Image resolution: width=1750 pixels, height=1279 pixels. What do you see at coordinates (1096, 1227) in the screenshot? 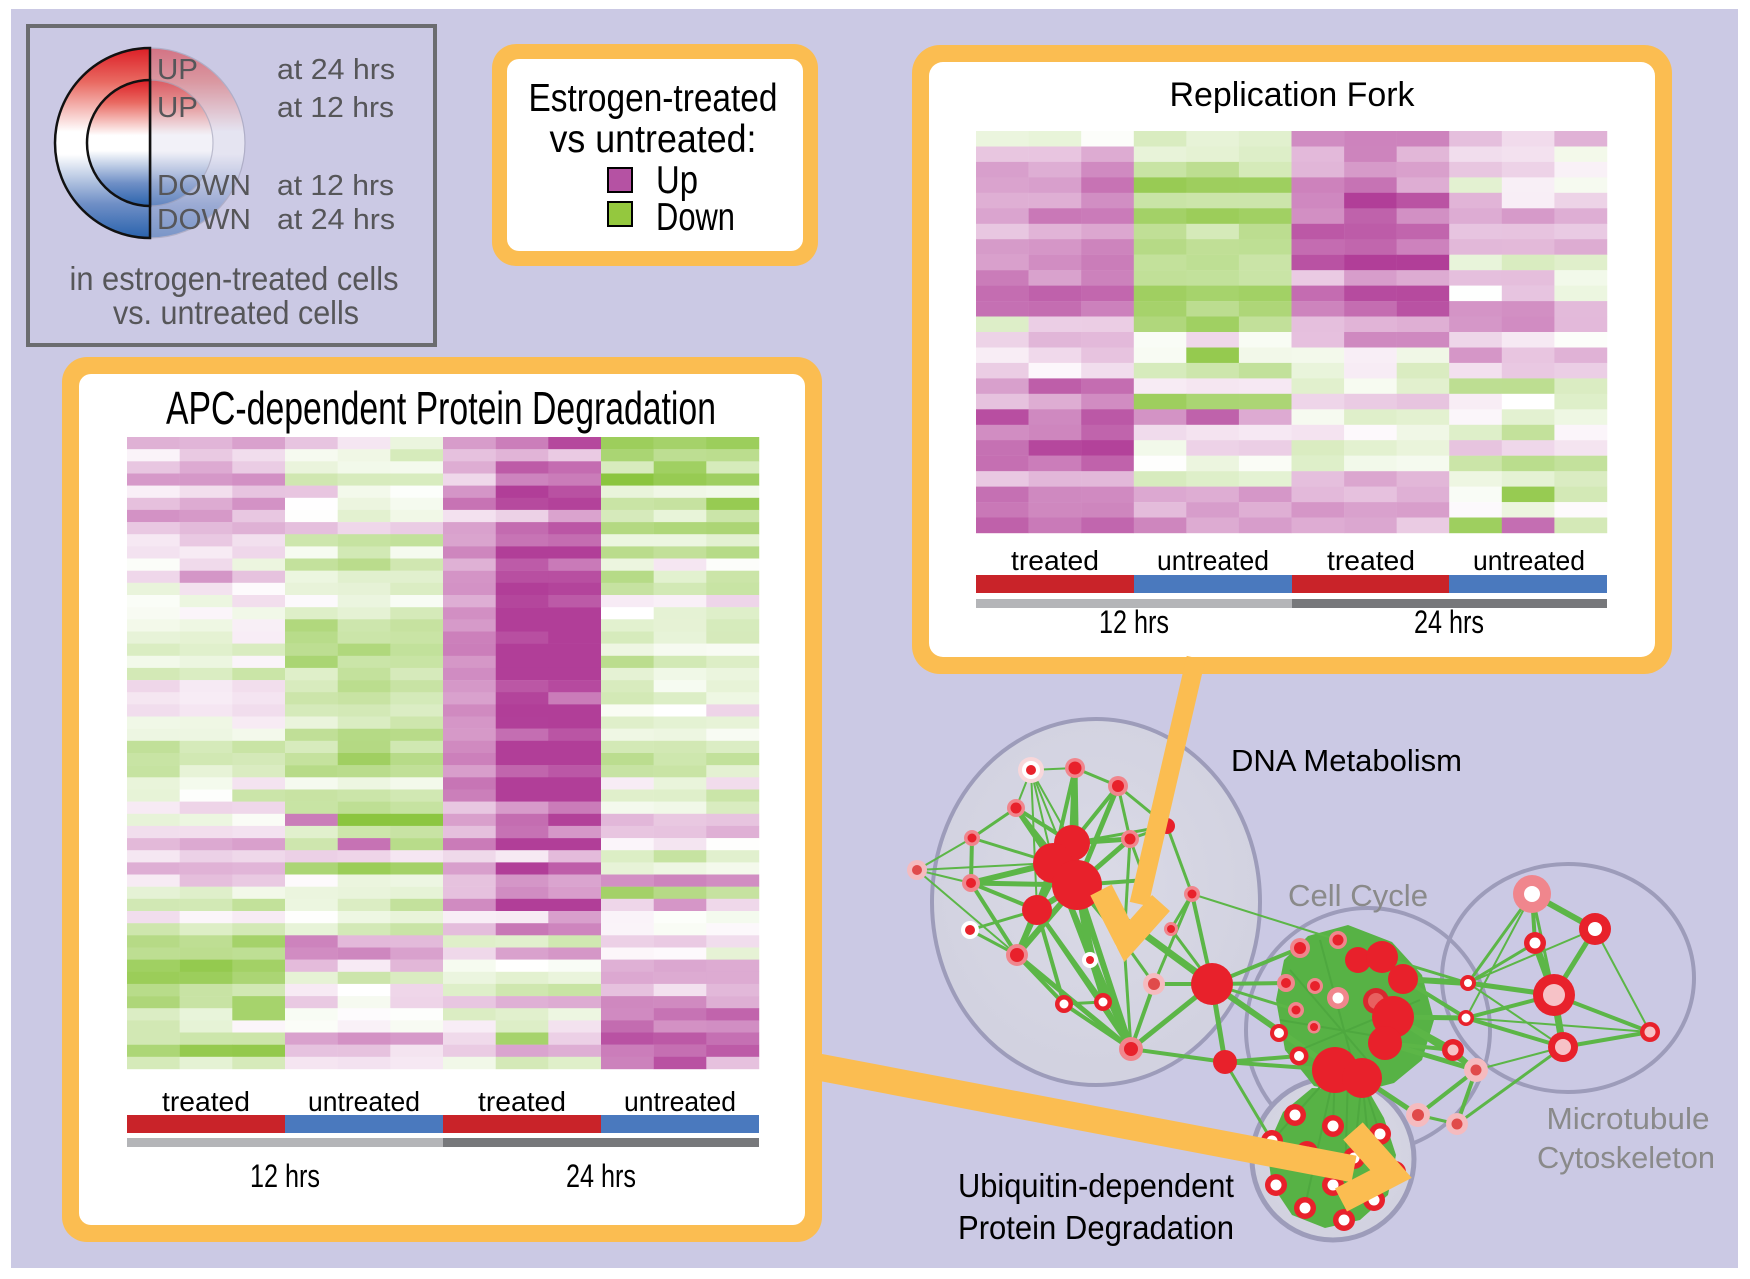
I see `svg-text: Protein Degradation` at bounding box center [1096, 1227].